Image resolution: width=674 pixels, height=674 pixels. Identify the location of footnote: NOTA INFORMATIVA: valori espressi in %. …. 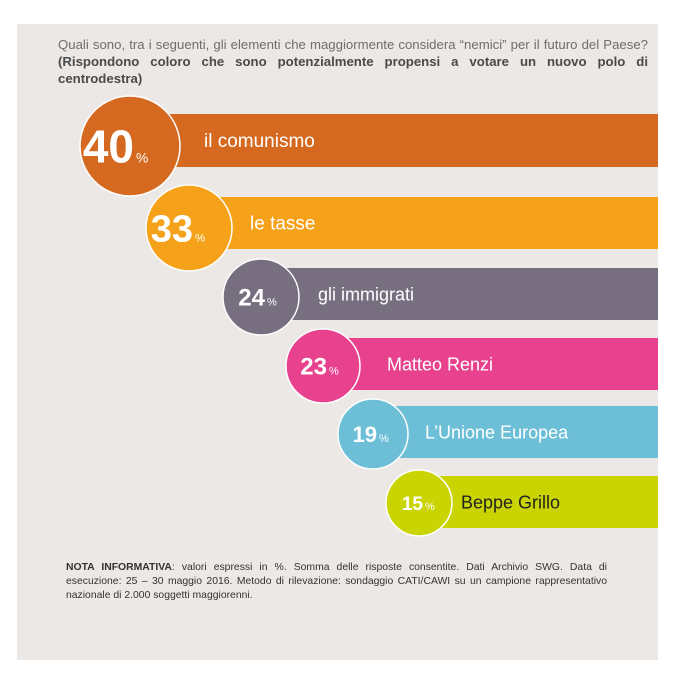
(336, 582).